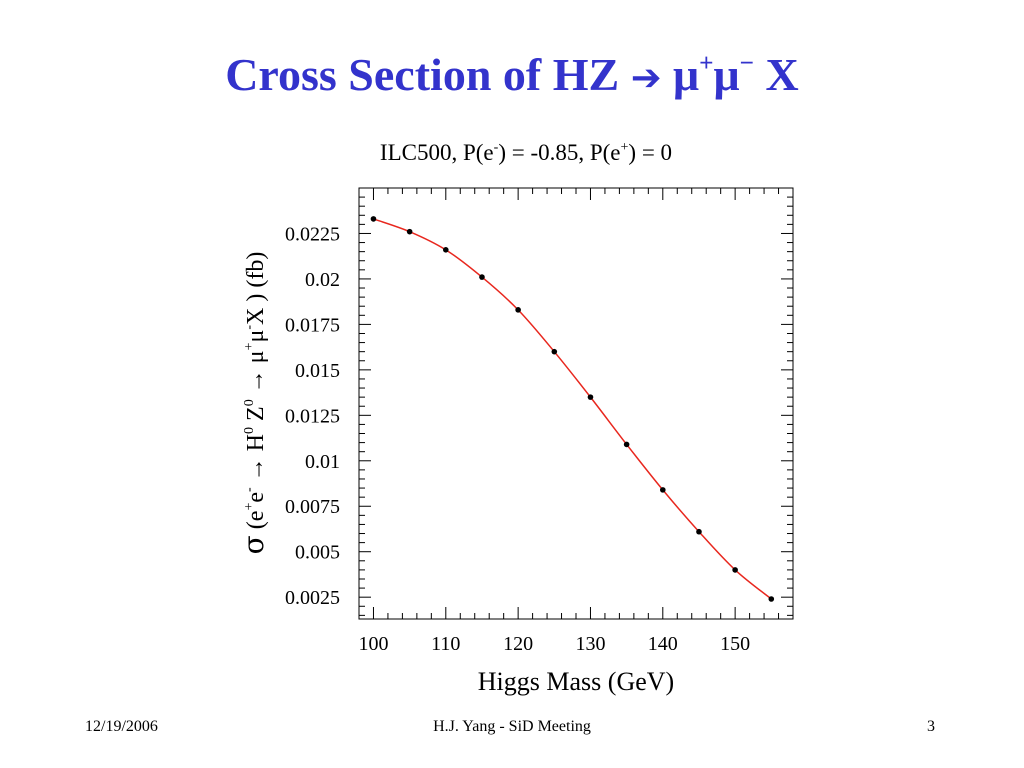 Image resolution: width=1024 pixels, height=768 pixels. I want to click on right-arrow-icon: ➔, so click(646, 77).